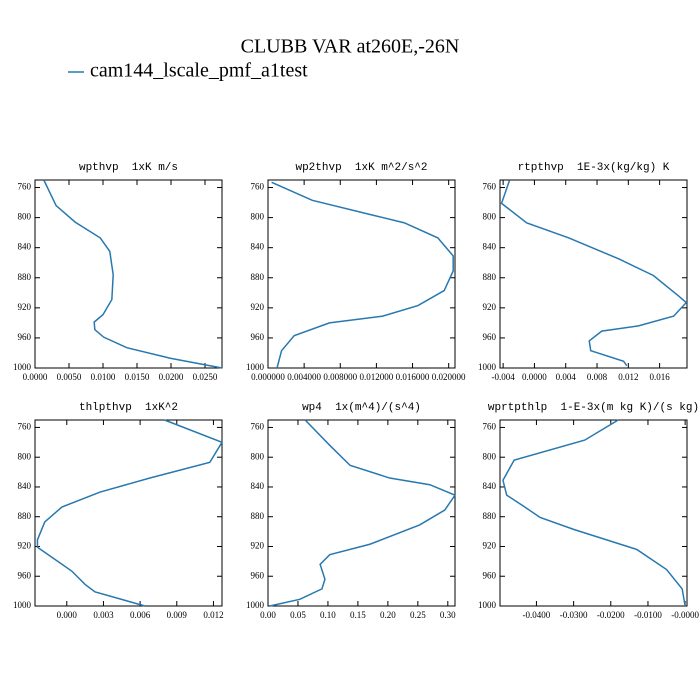  Describe the element at coordinates (268, 615) in the screenshot. I see `x-tick-label: 0.00` at that location.